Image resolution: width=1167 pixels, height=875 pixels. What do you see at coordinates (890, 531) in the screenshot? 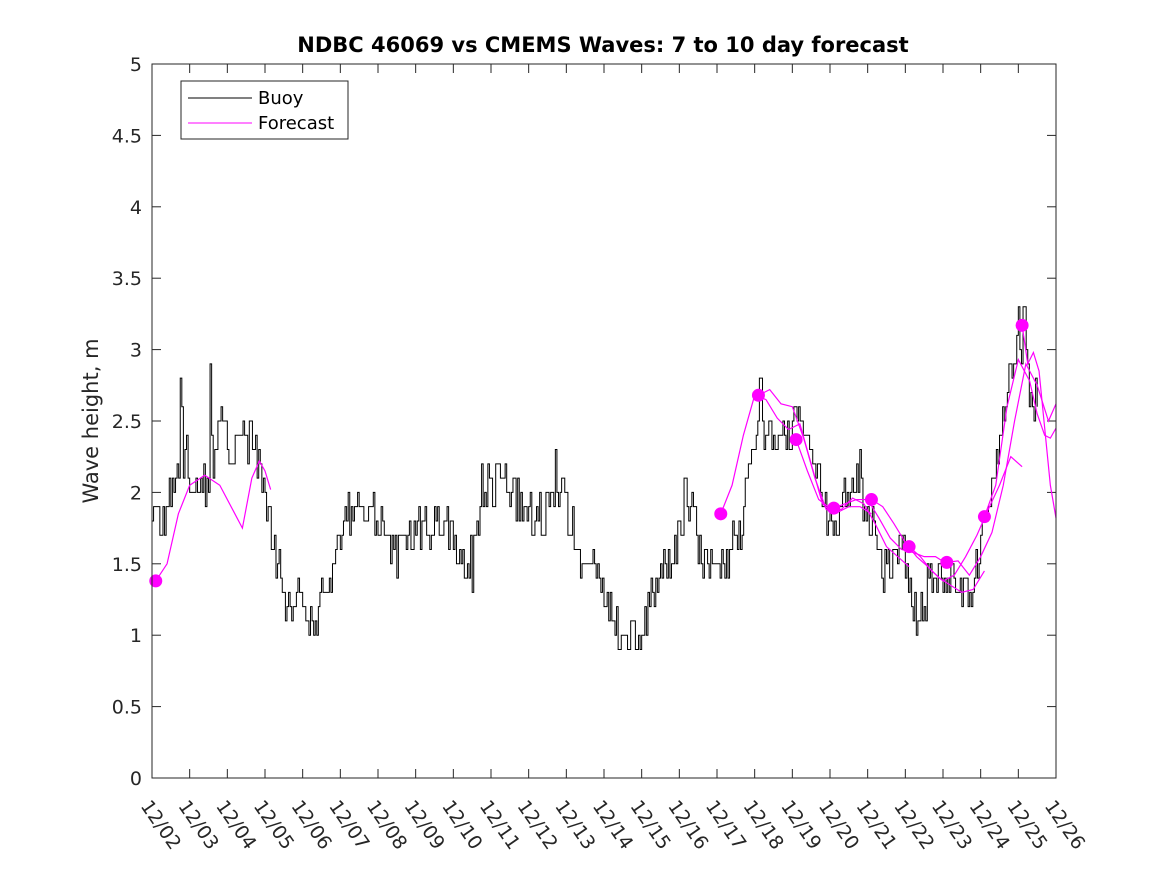
I see `forecast-5-line` at bounding box center [890, 531].